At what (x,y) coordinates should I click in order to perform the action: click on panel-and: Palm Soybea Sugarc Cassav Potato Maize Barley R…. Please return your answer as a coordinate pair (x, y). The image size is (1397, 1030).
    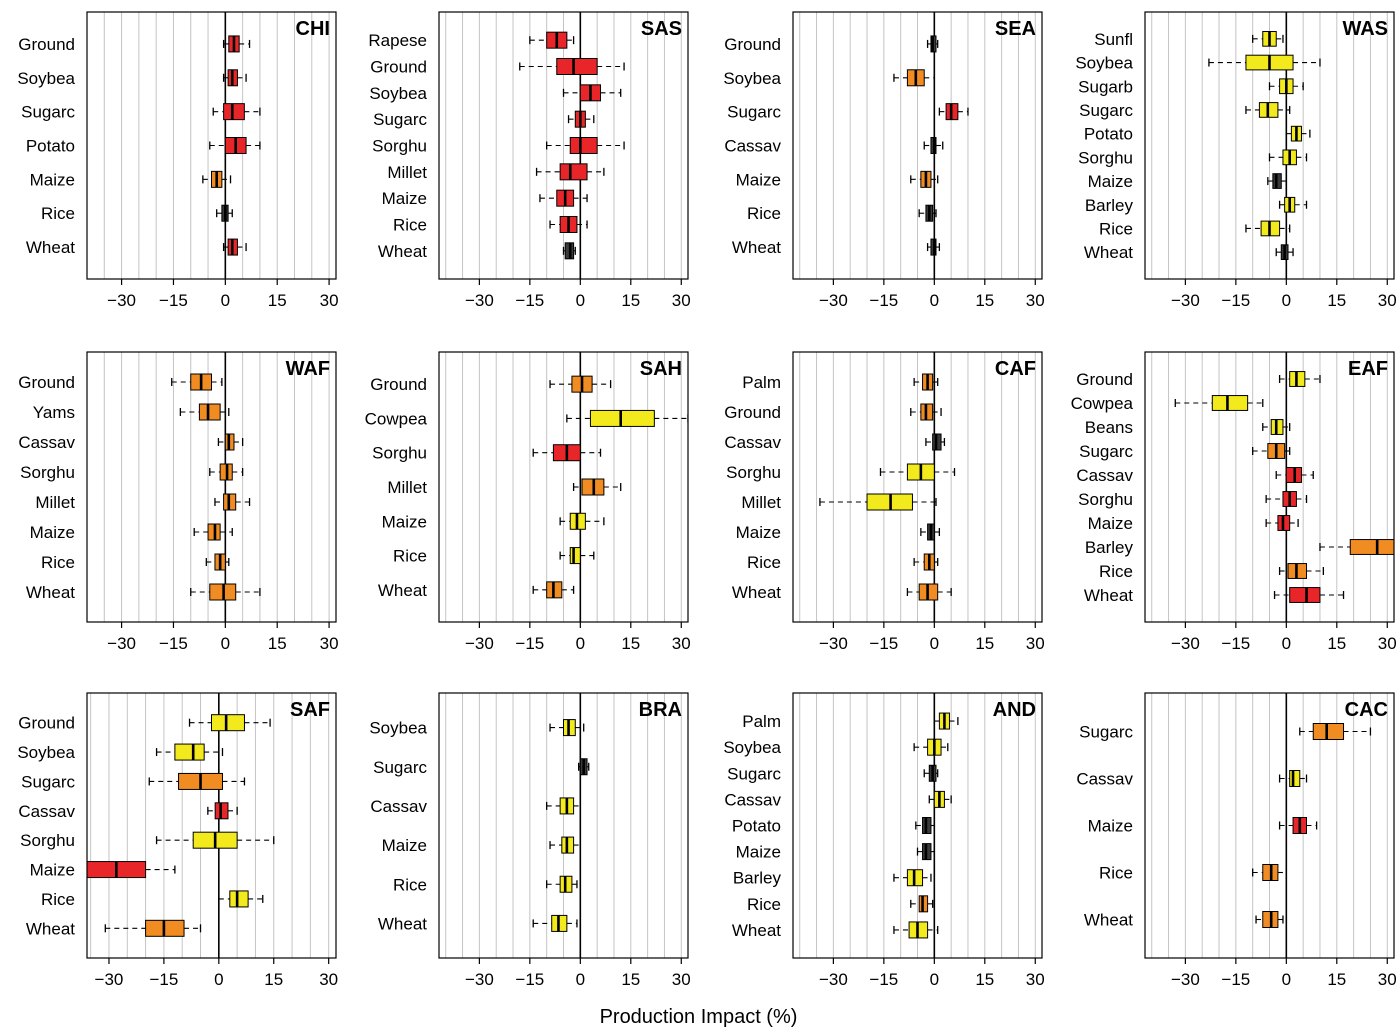
    Looking at the image, I should click on (884, 840).